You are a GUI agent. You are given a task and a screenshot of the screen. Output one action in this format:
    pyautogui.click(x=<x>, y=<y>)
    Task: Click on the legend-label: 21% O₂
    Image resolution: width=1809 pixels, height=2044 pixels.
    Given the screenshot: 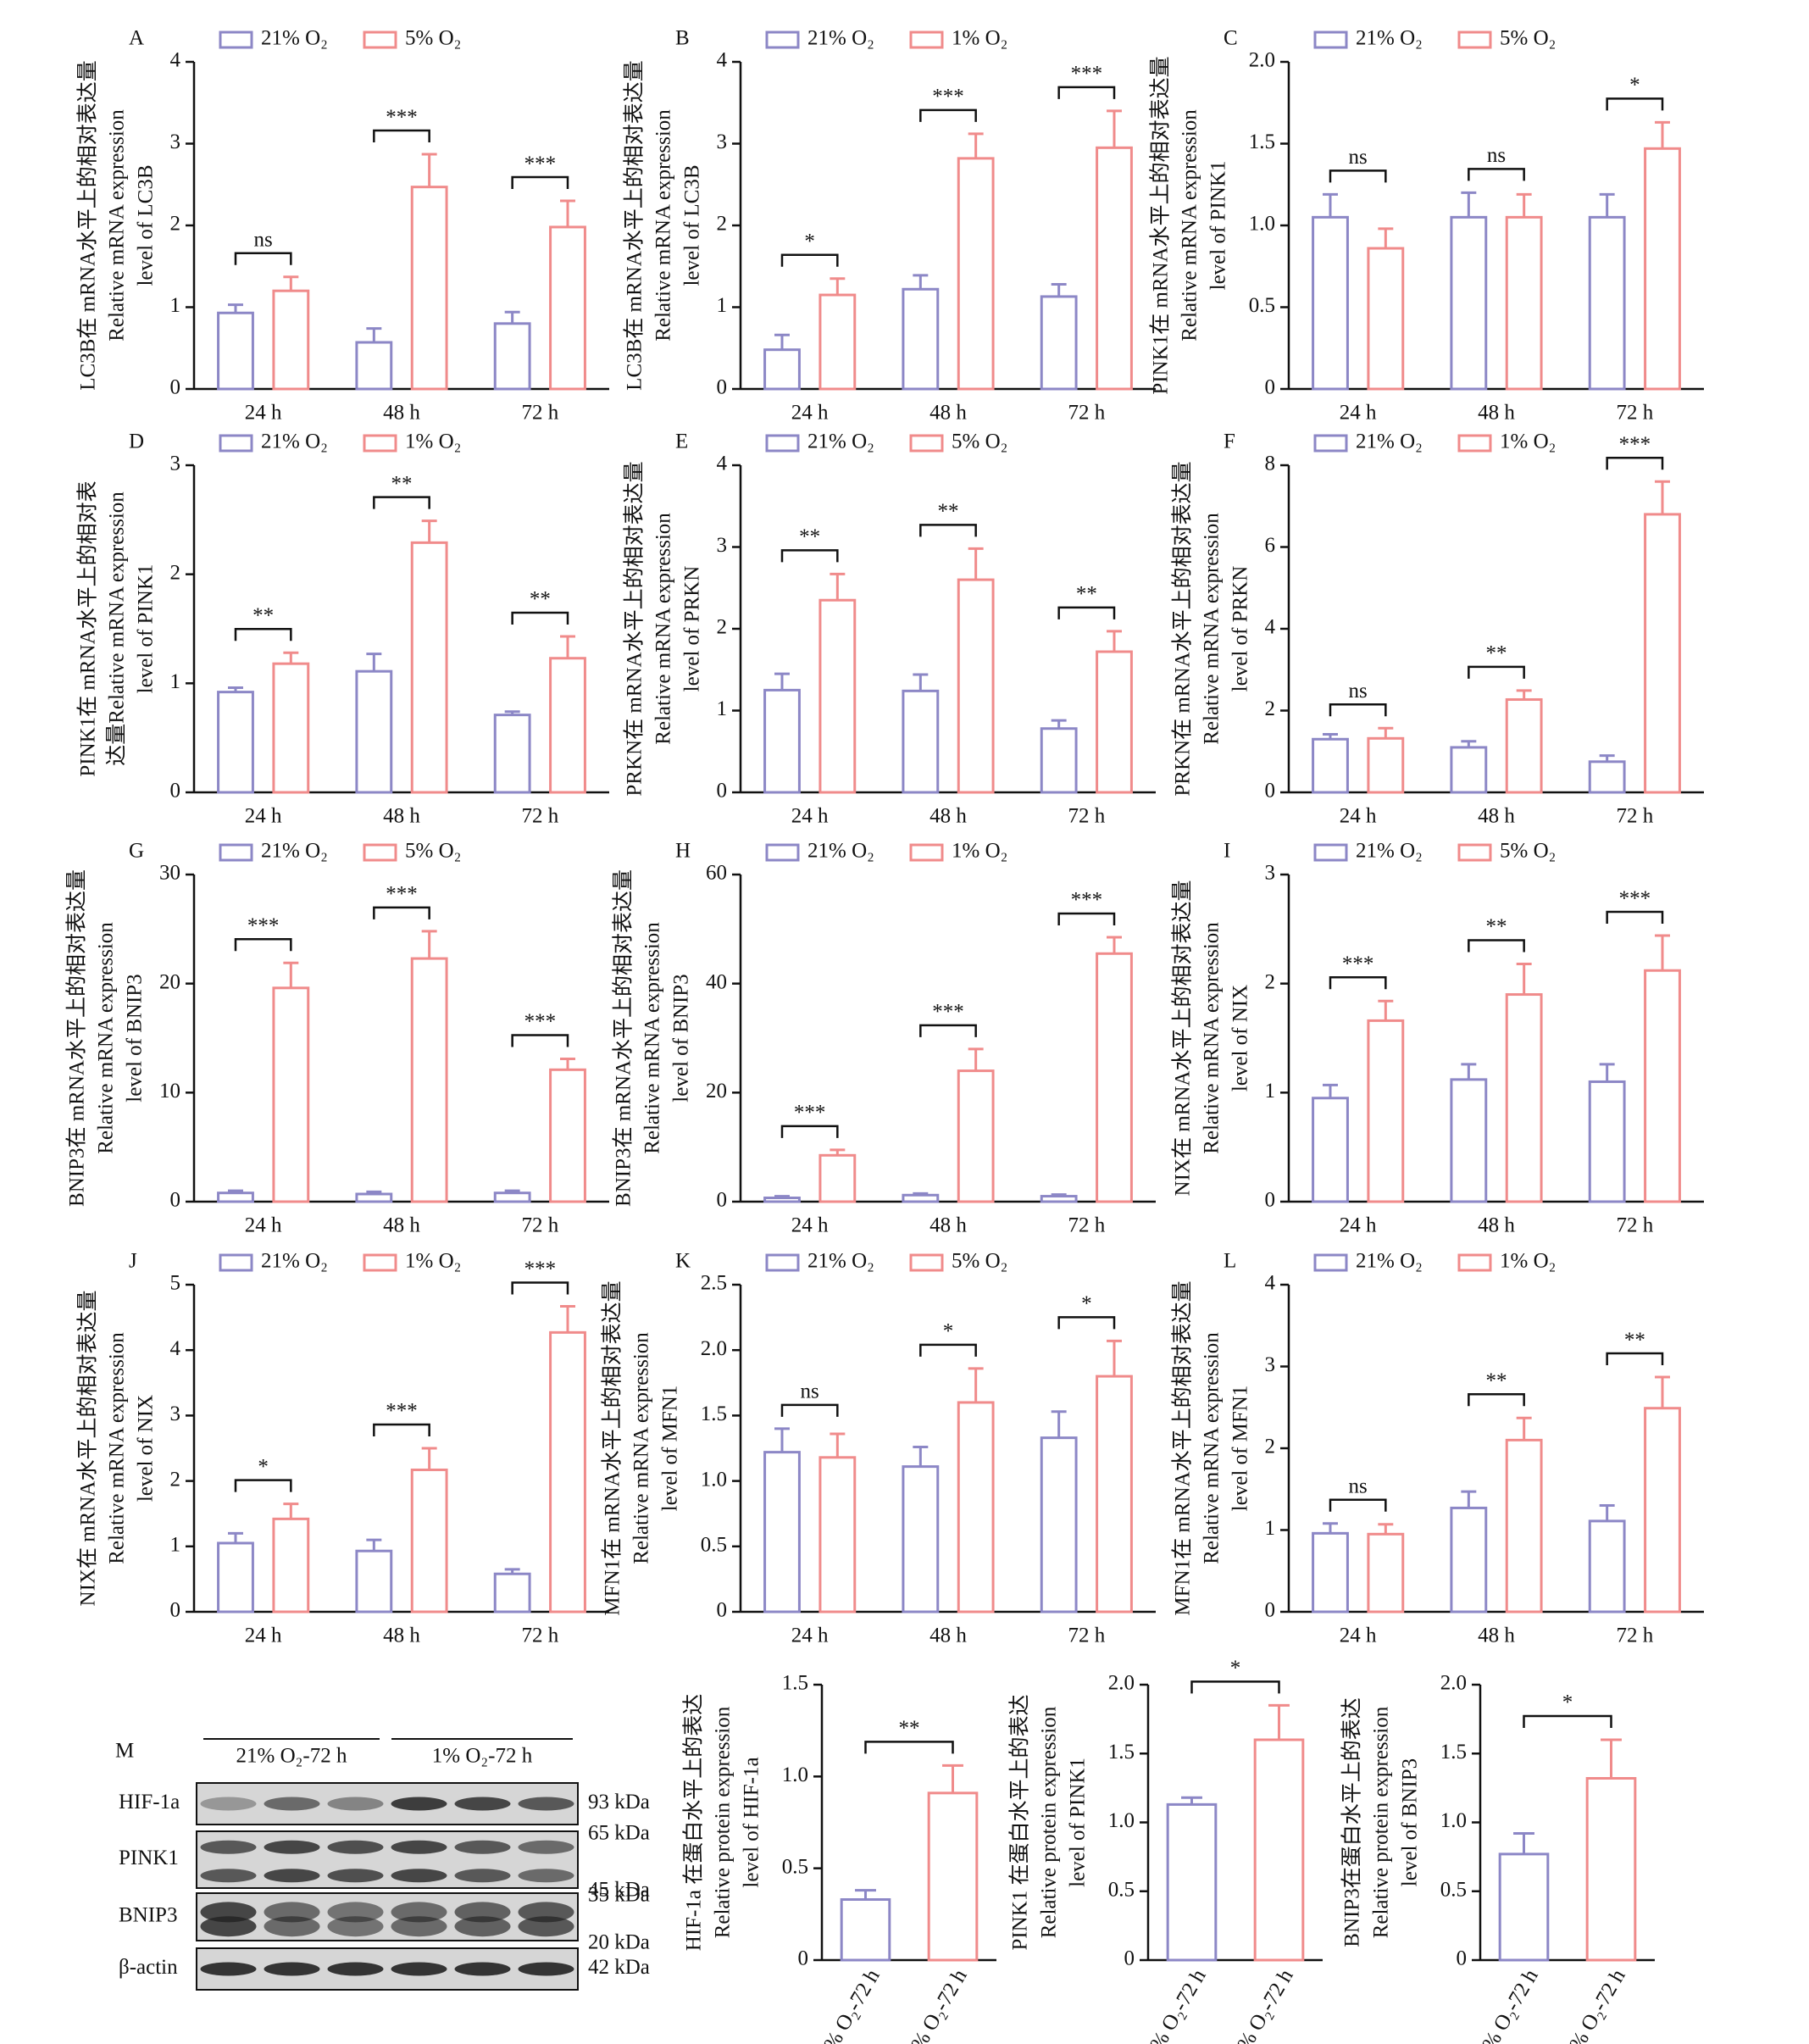 What is the action you would take?
    pyautogui.click(x=1389, y=441)
    